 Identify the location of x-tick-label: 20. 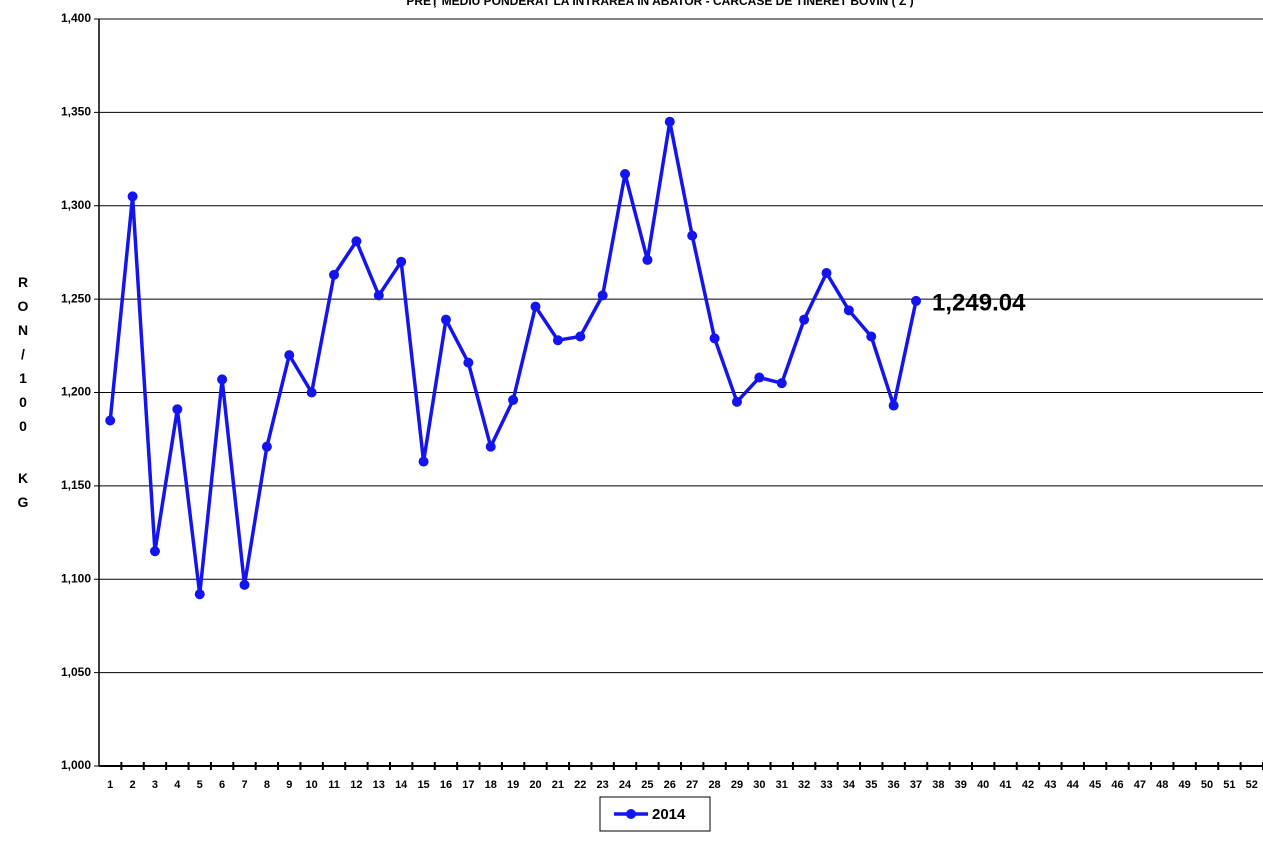
(535, 785).